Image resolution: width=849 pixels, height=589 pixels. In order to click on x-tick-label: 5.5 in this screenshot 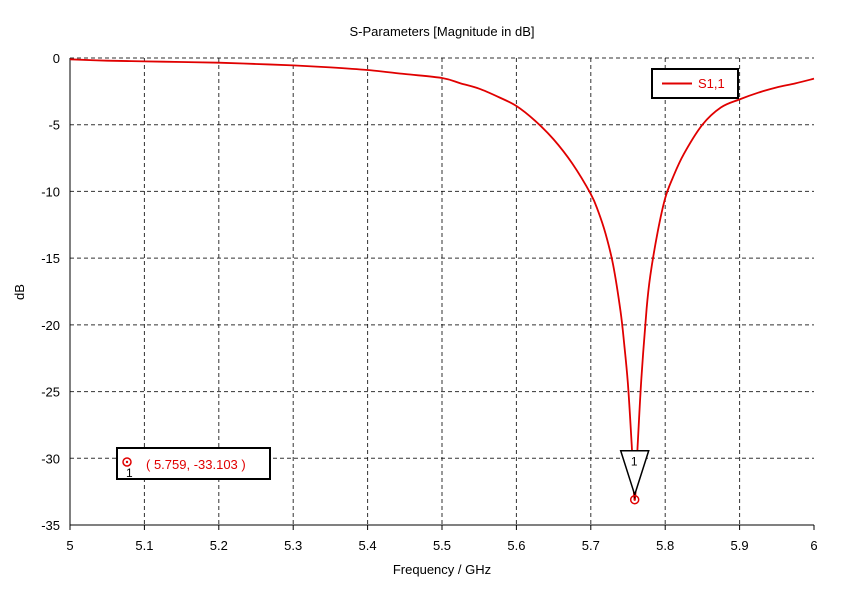, I will do `click(442, 545)`.